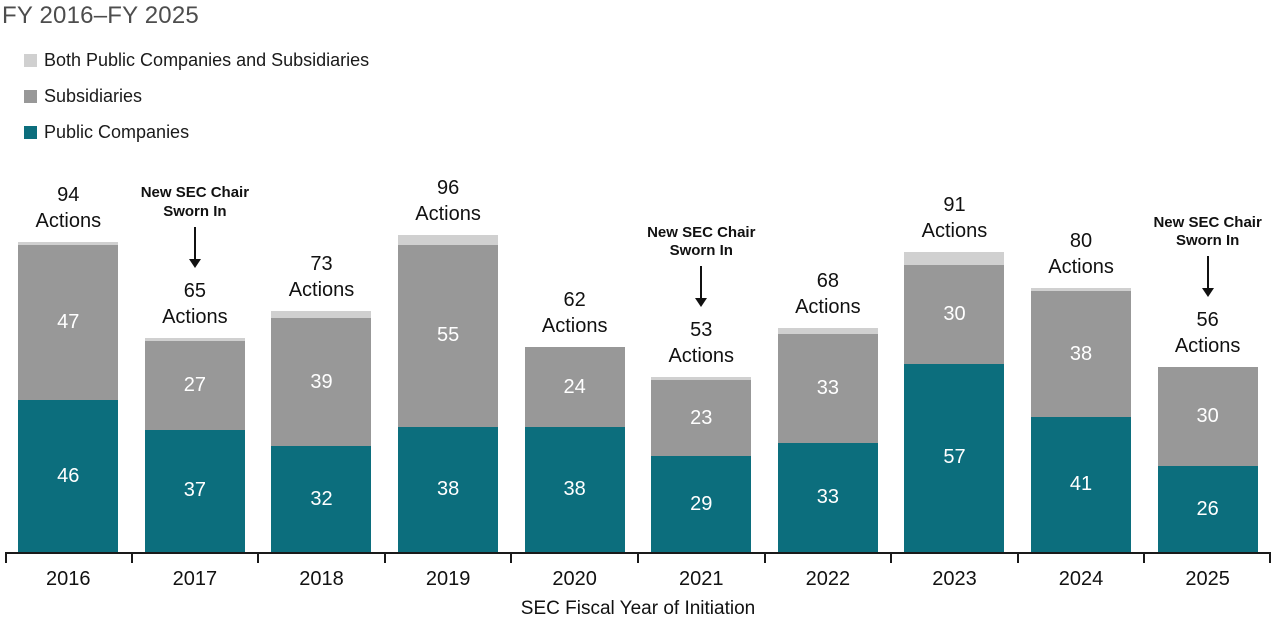 The height and width of the screenshot is (624, 1276). What do you see at coordinates (100, 15) in the screenshot?
I see `page-title: FY 2016–FY 2025` at bounding box center [100, 15].